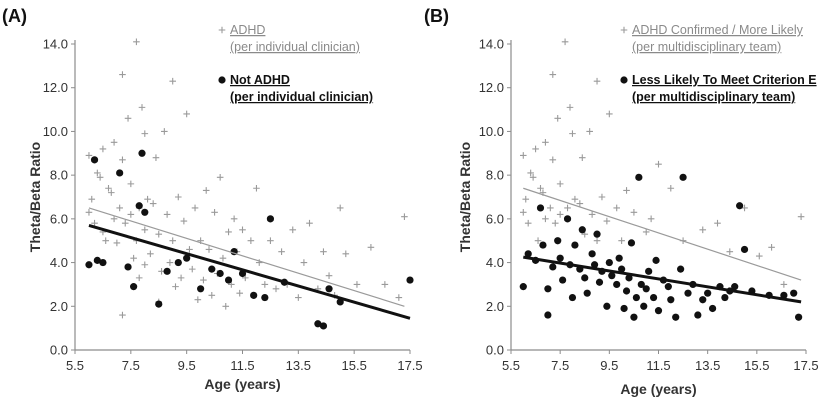  What do you see at coordinates (436, 16) in the screenshot?
I see `panel-label: (B)` at bounding box center [436, 16].